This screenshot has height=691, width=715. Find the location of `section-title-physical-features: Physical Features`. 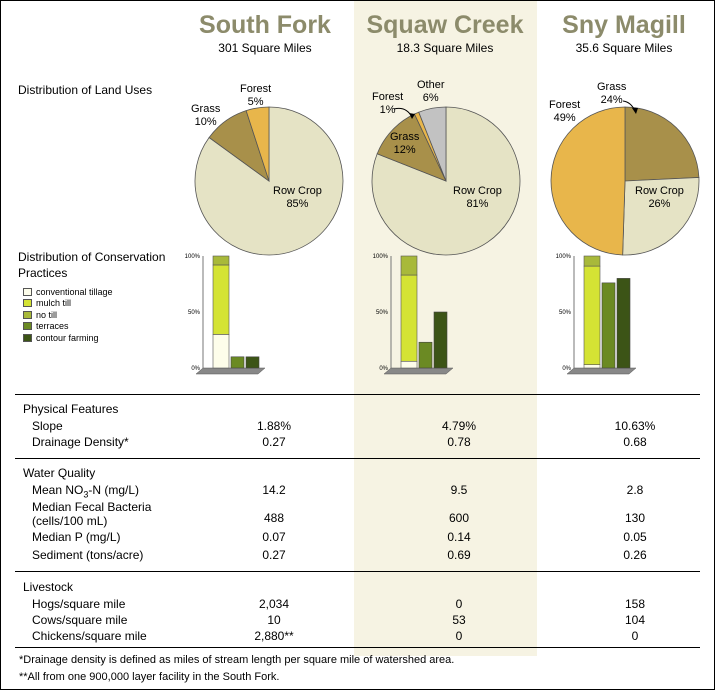

section-title-physical-features: Physical Features is located at coordinates (71, 409).